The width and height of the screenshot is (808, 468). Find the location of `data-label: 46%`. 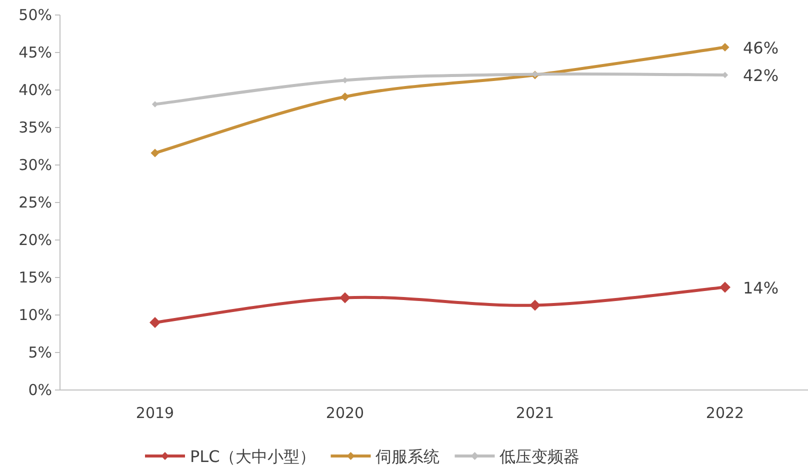

data-label: 46% is located at coordinates (761, 48).